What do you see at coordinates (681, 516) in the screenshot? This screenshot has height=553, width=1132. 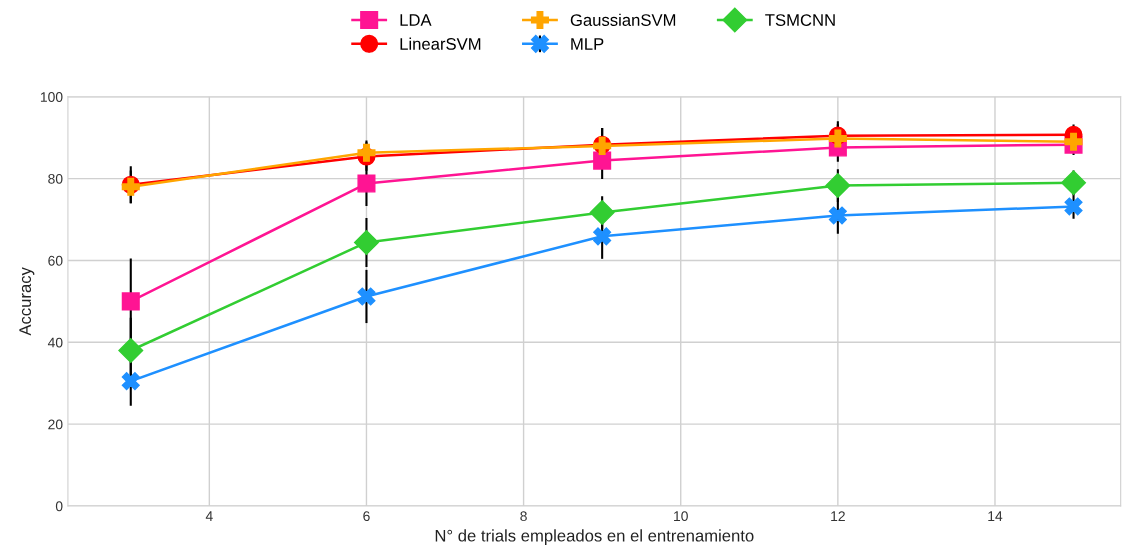 I see `x-tick-label: 10` at bounding box center [681, 516].